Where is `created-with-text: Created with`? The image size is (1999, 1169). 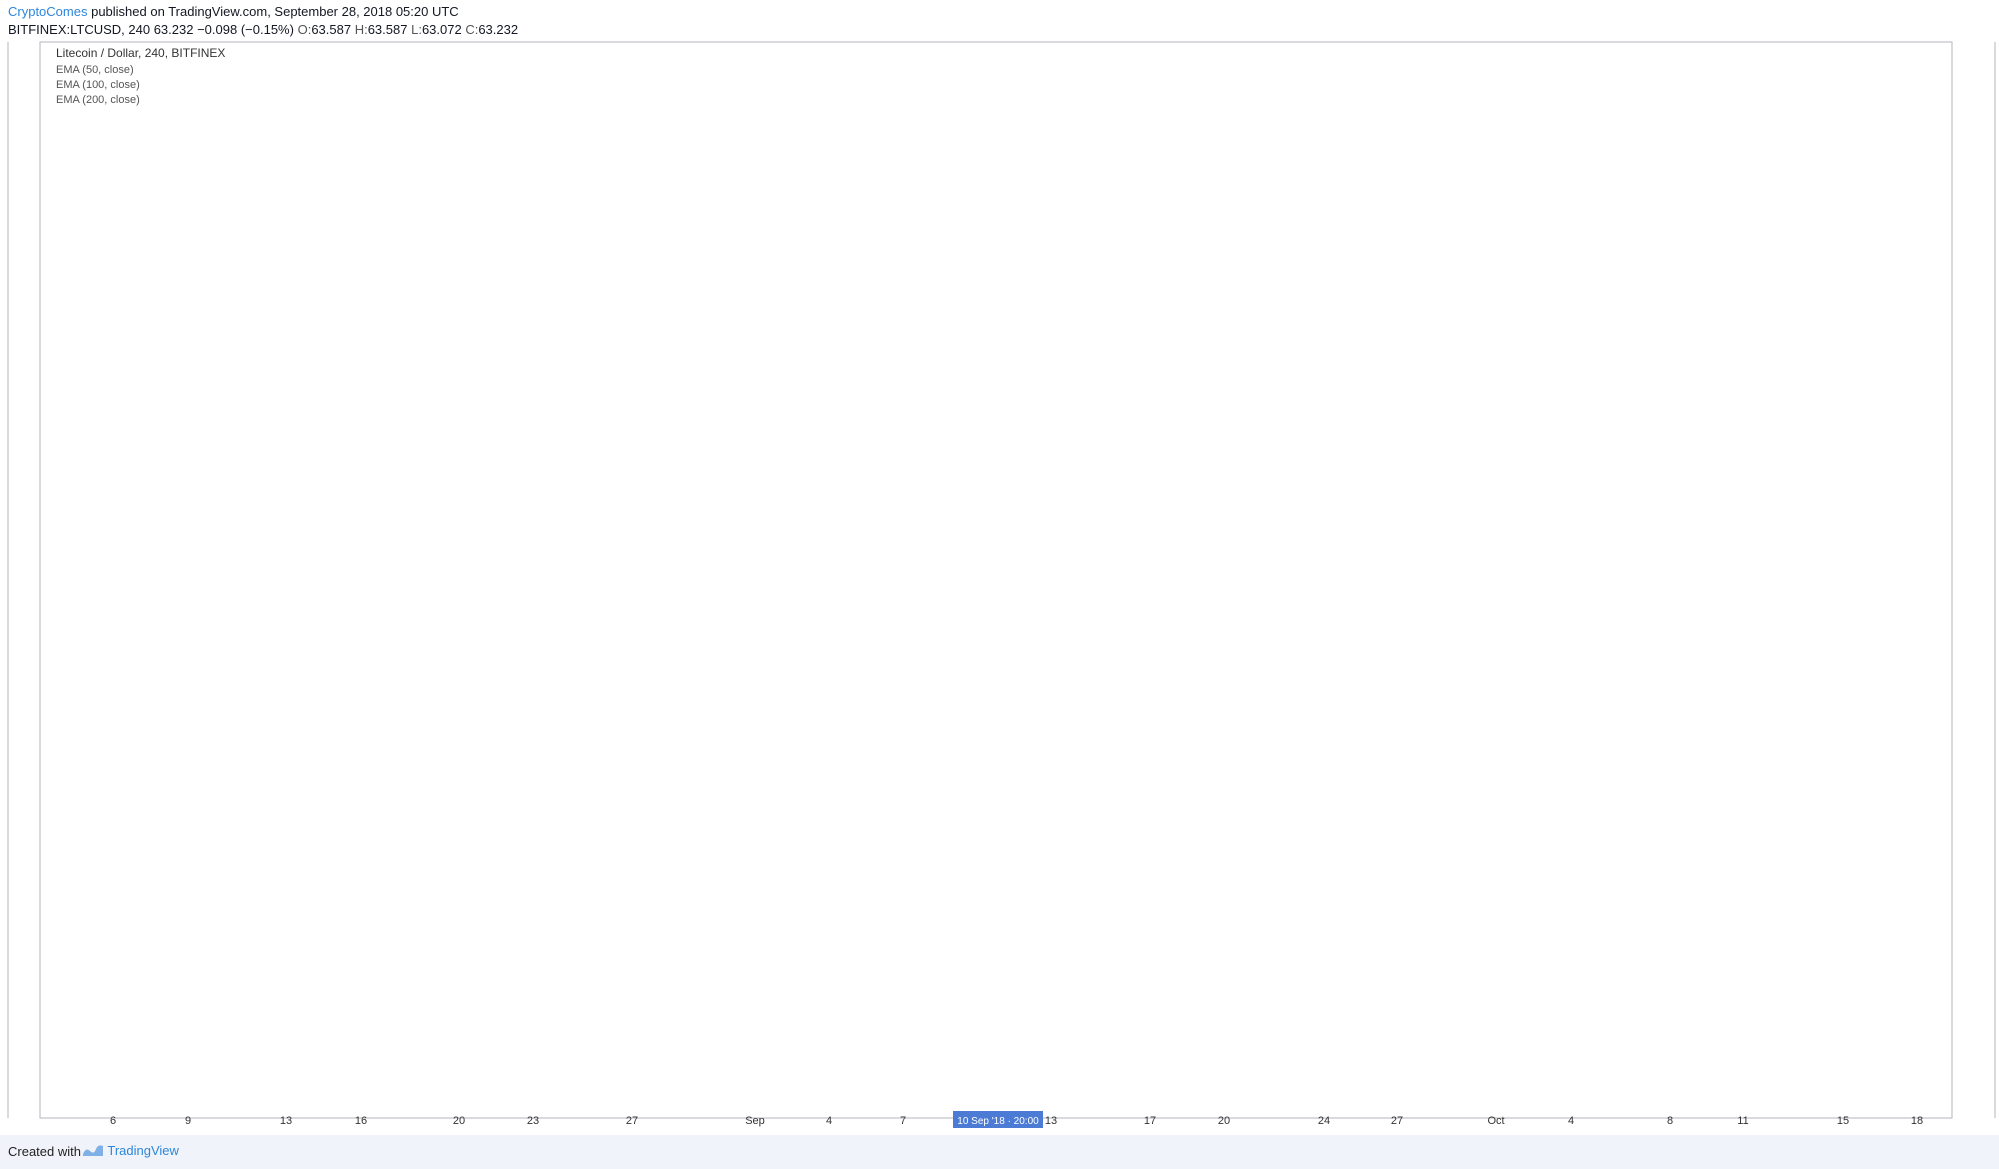 created-with-text: Created with is located at coordinates (44, 1151).